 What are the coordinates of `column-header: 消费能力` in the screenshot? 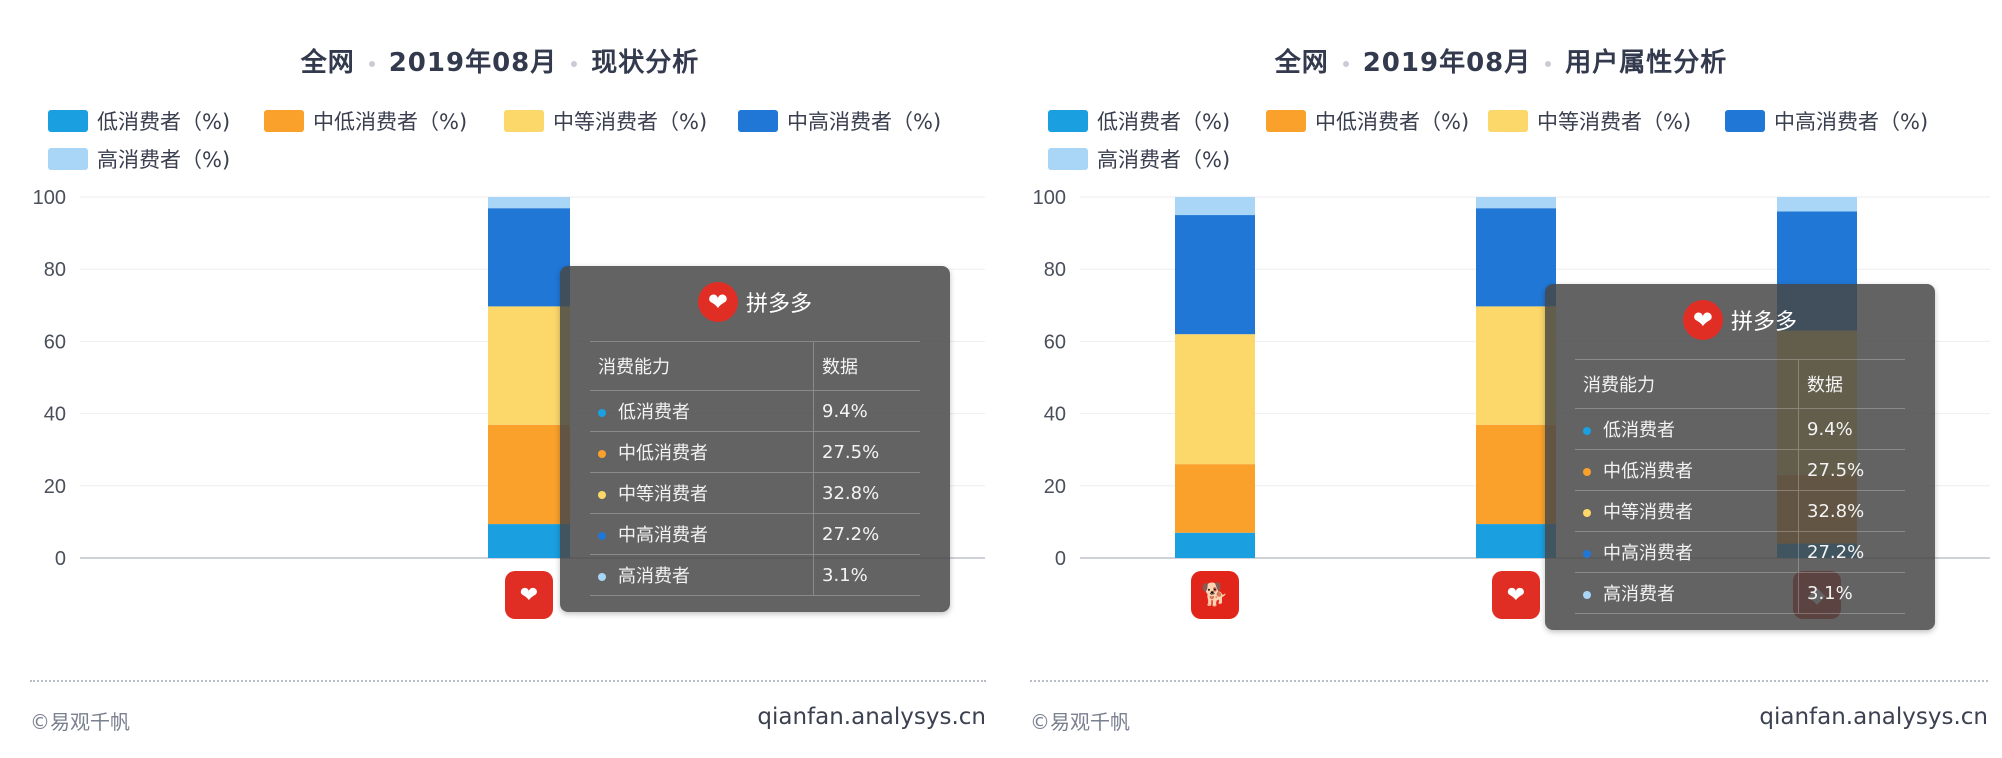 It's located at (1687, 384).